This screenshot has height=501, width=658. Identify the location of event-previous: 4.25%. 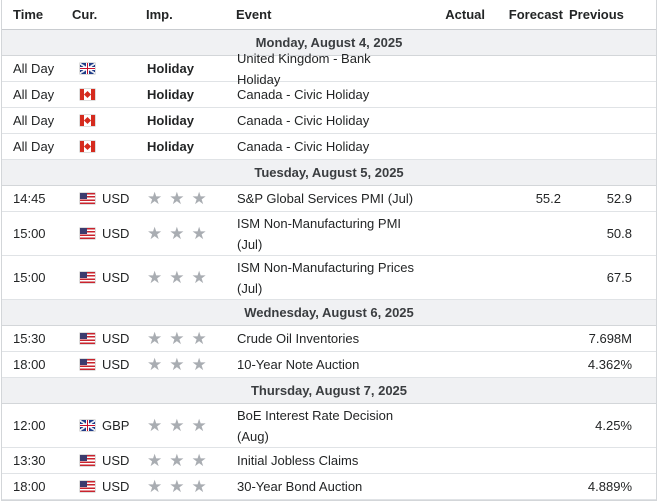
(613, 425).